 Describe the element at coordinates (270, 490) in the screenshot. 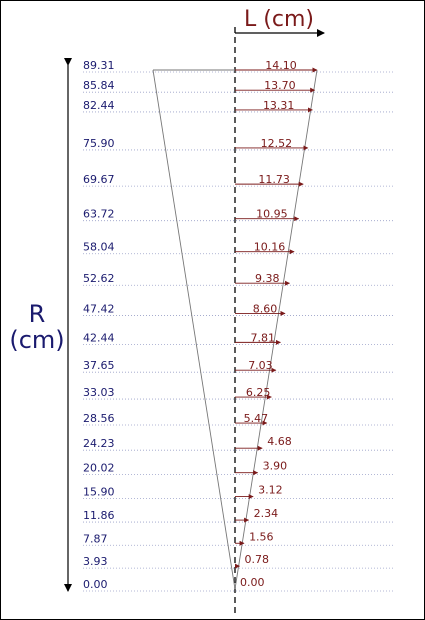

I see `l-value-label: 3.12` at that location.